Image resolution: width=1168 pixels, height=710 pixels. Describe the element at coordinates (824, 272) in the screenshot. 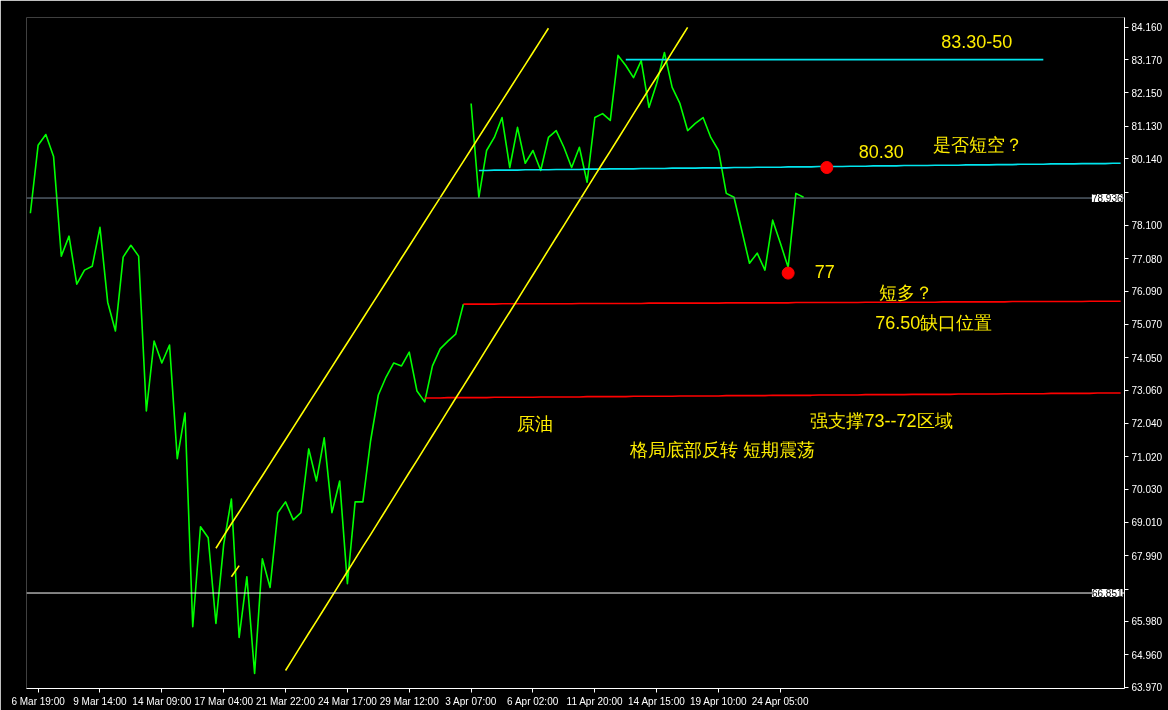

I see `annotation: 77` at that location.